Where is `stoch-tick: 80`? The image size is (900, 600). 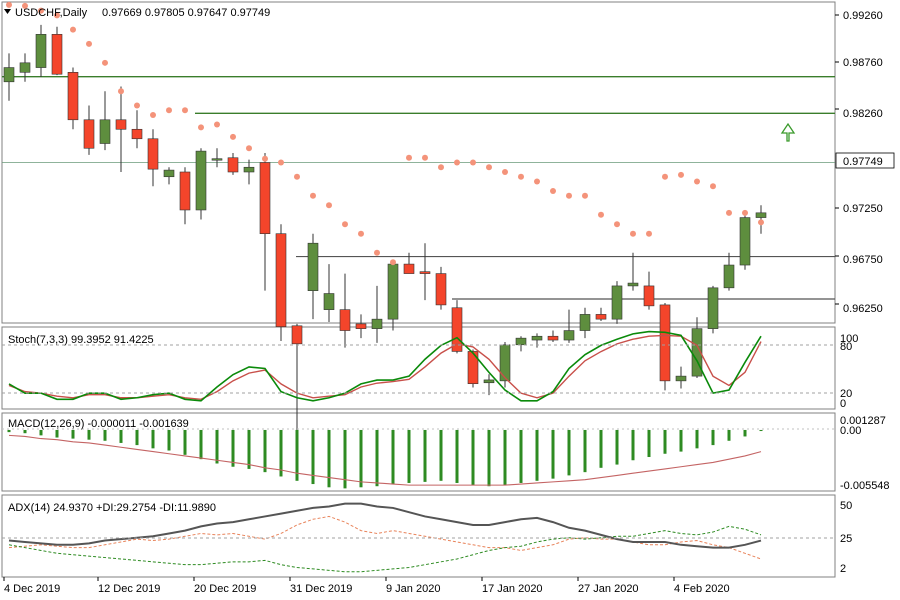
stoch-tick: 80 is located at coordinates (846, 347).